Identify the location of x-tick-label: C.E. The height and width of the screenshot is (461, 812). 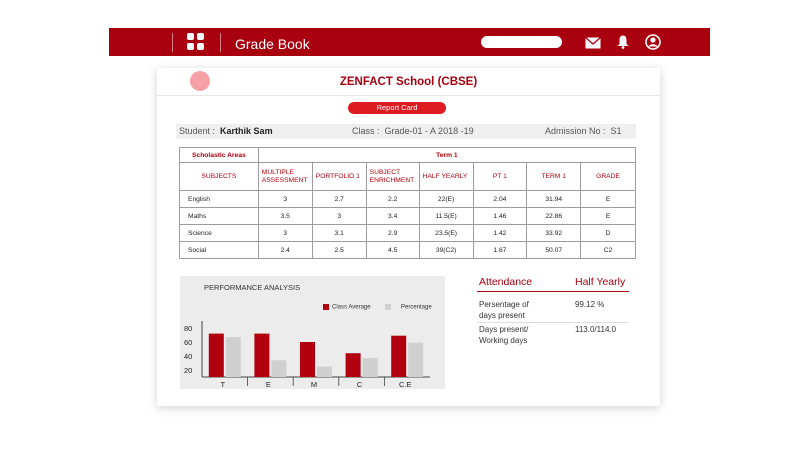
(405, 384).